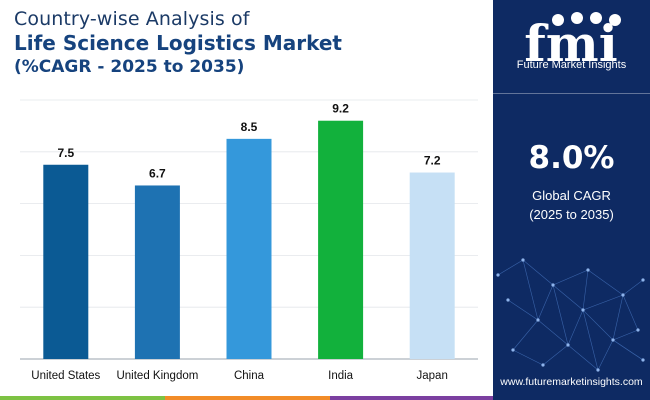 The height and width of the screenshot is (400, 650). Describe the element at coordinates (432, 161) in the screenshot. I see `bar-value-label: 7.2` at that location.